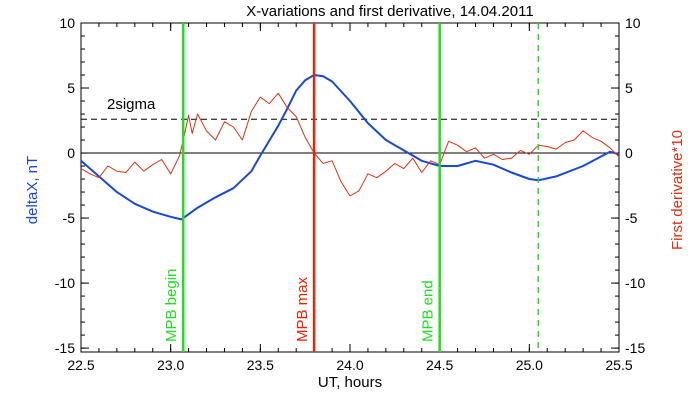 The height and width of the screenshot is (400, 700). I want to click on y-left-tick-label: 10, so click(67, 23).